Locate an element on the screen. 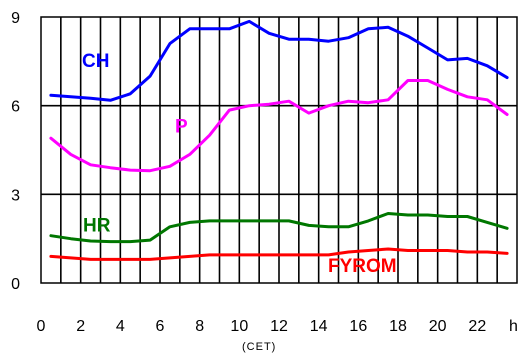  x-tick-label: 18 is located at coordinates (398, 326).